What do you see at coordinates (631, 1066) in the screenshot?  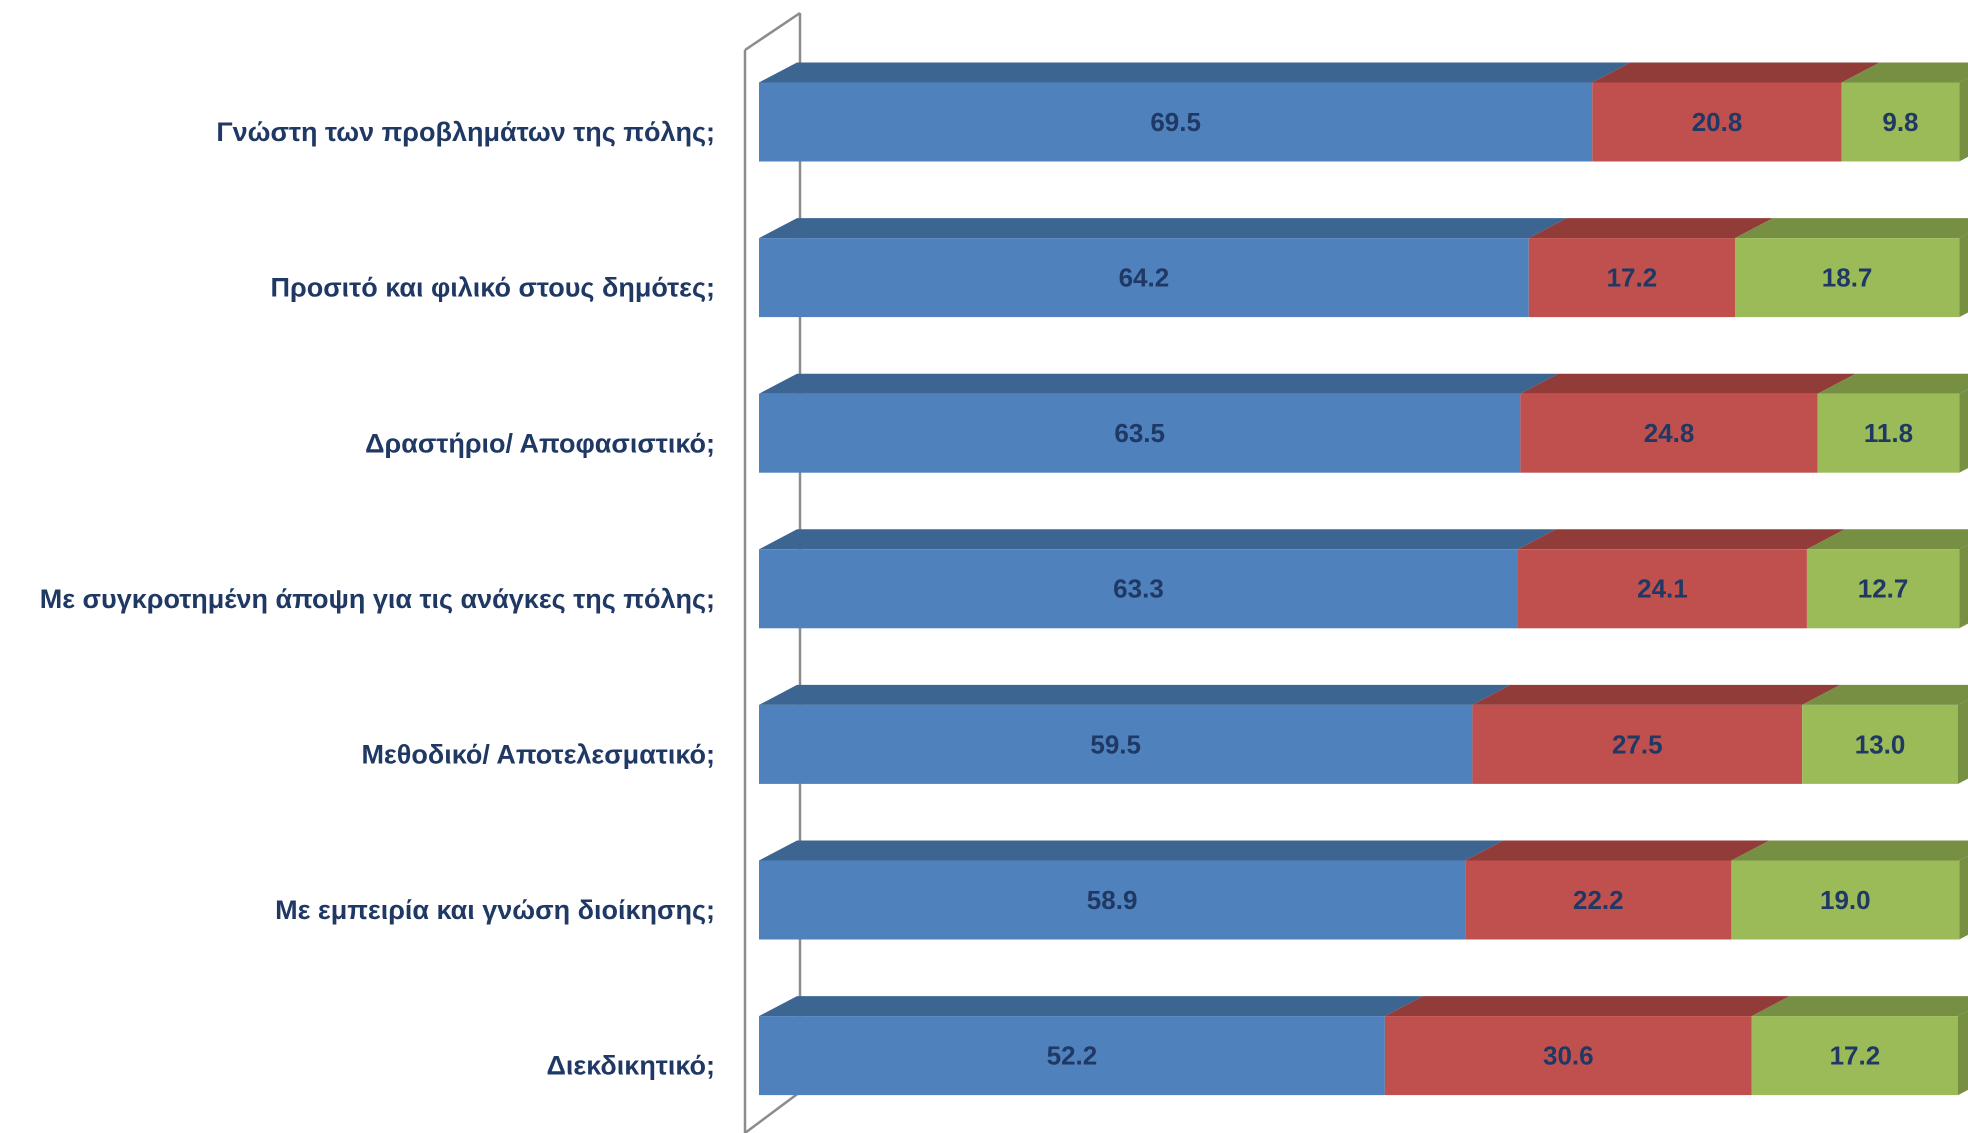 I see `category-label: Διεκδικητικό;` at bounding box center [631, 1066].